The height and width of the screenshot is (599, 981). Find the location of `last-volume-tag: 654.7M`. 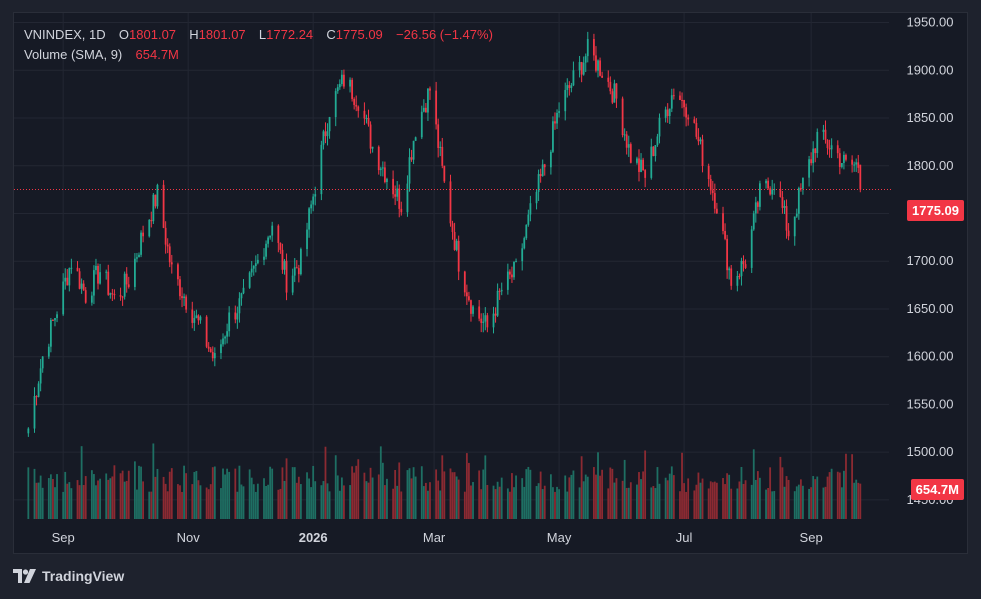

last-volume-tag: 654.7M is located at coordinates (937, 489).